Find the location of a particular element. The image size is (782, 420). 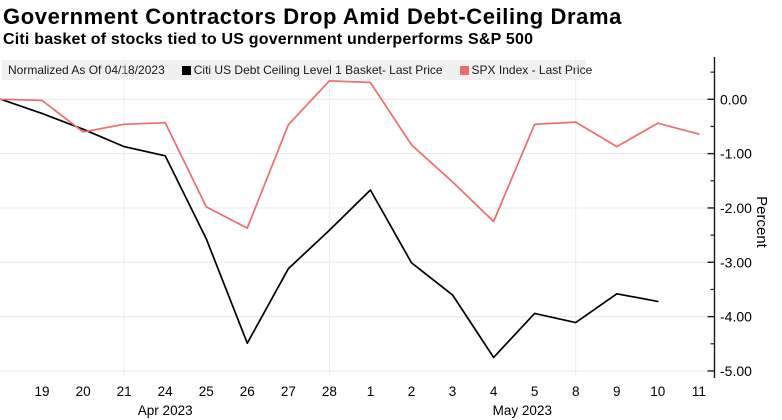

y-tick-label: -2.00 is located at coordinates (736, 208).